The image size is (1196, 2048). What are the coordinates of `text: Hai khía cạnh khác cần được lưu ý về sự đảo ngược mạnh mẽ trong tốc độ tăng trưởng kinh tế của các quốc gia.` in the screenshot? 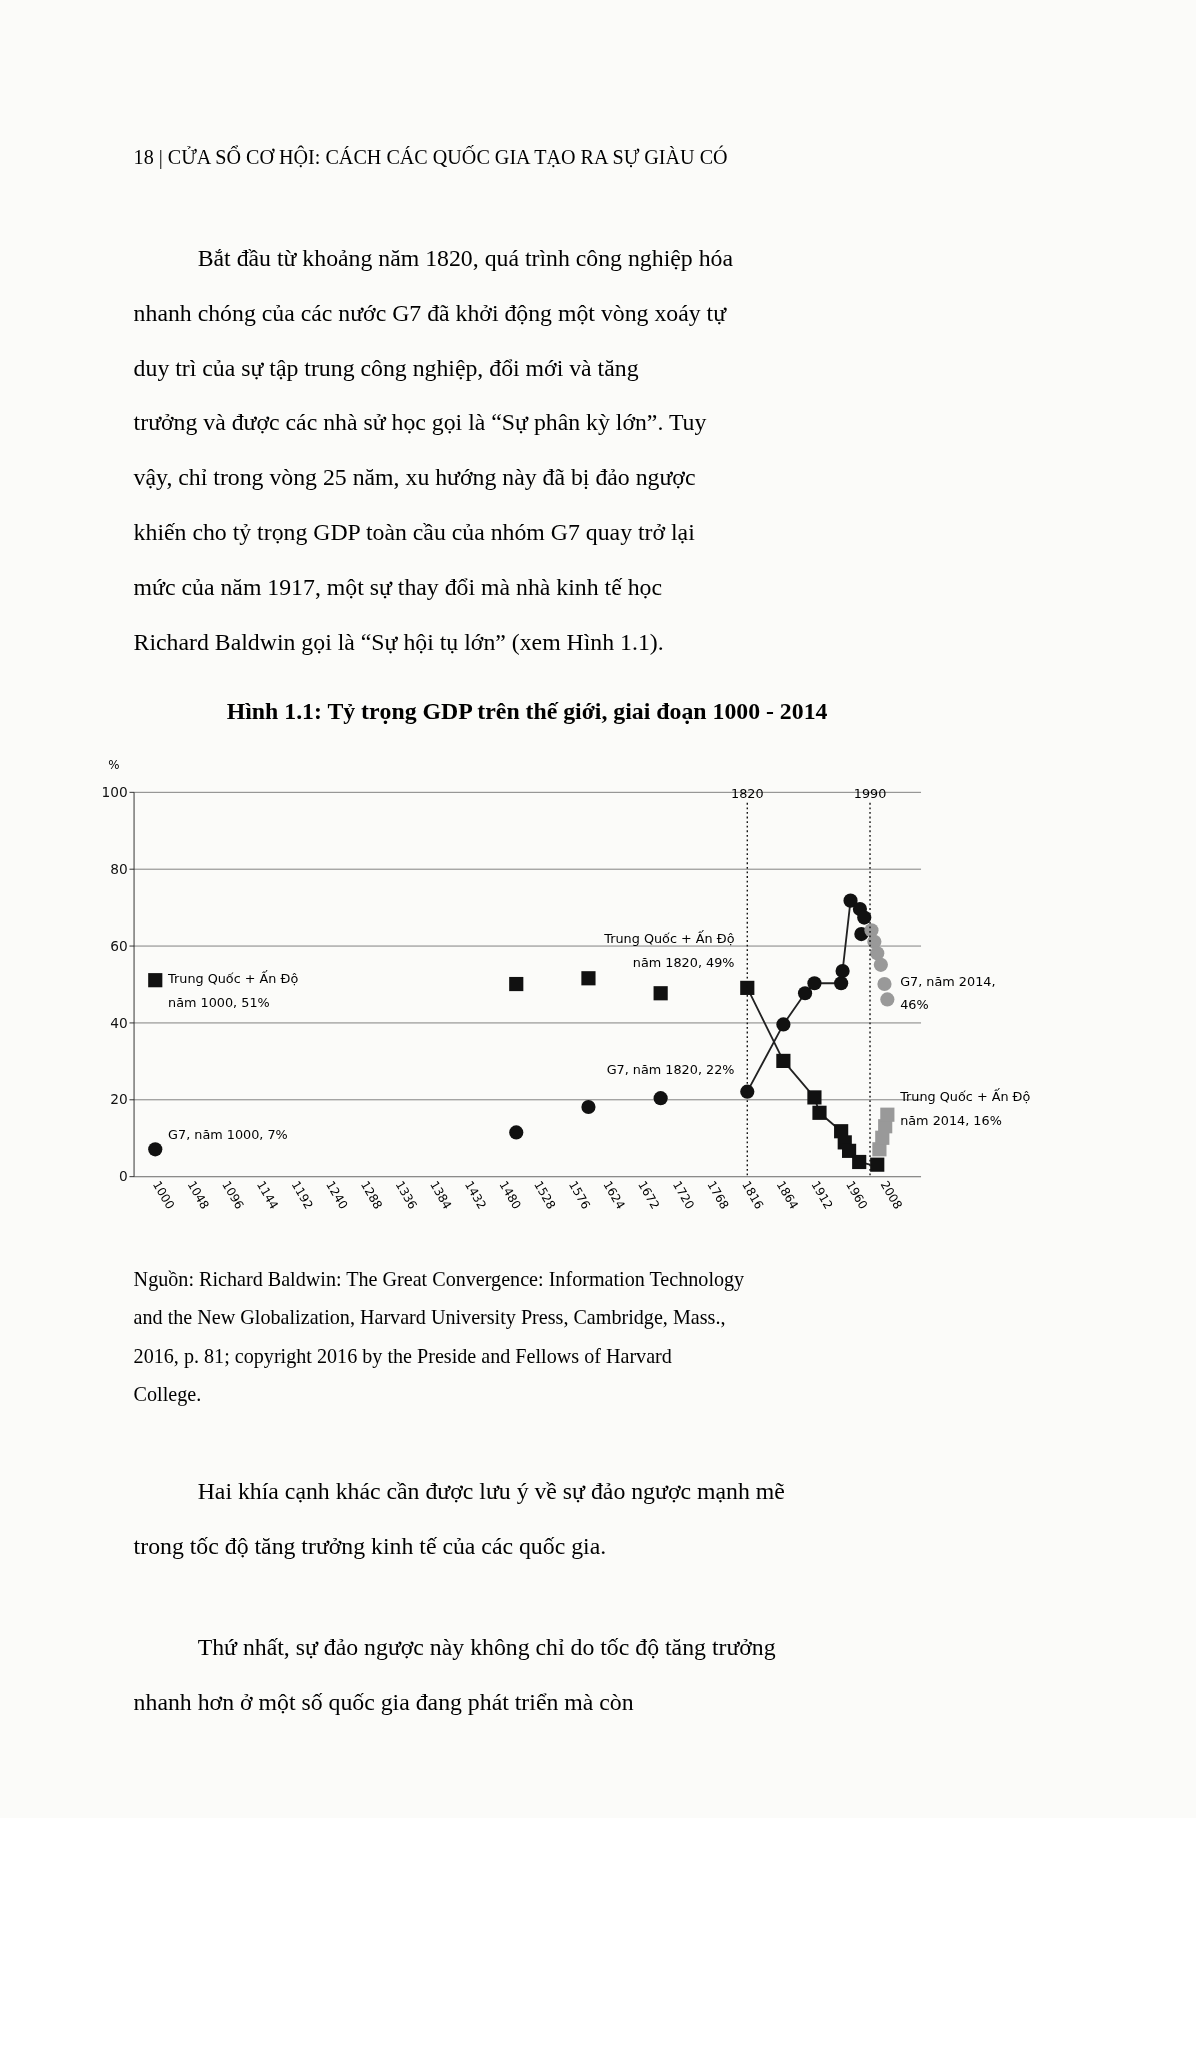 It's located at (459, 1519).